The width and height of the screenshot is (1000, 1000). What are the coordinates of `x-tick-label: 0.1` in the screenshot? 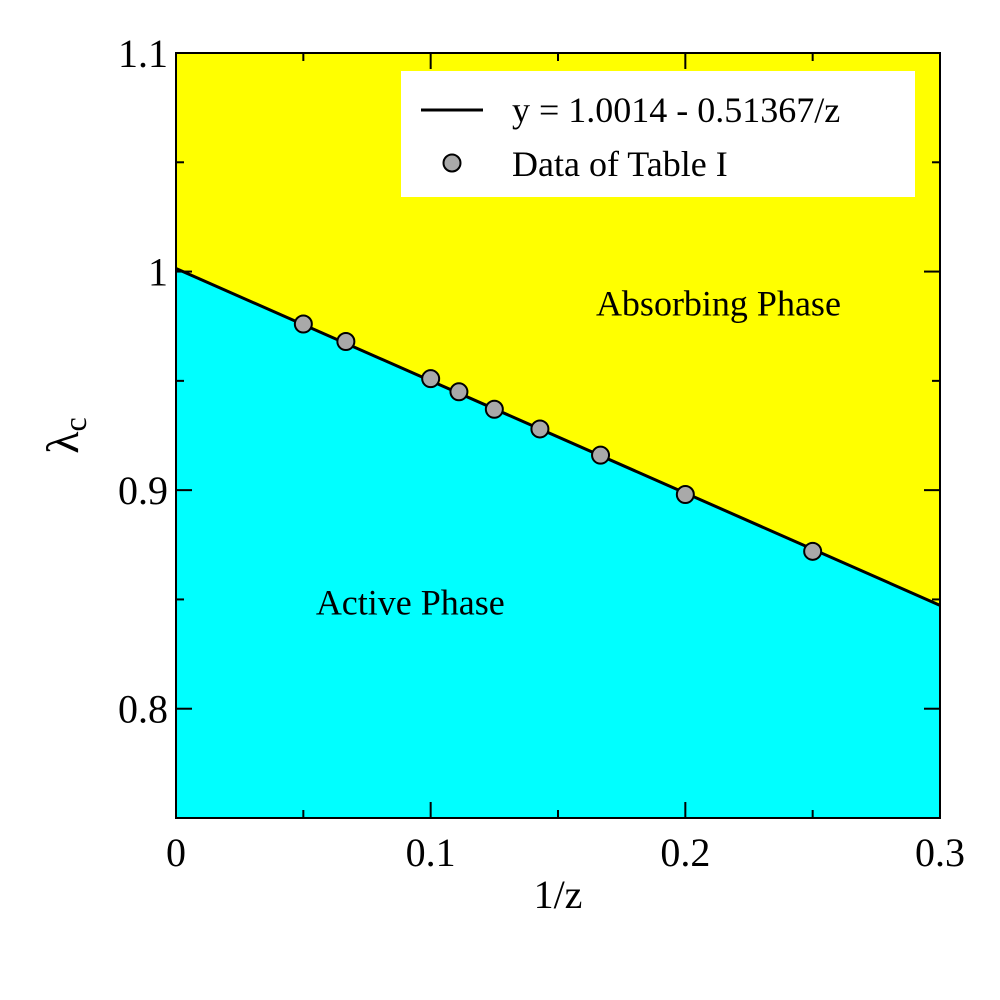 It's located at (431, 852).